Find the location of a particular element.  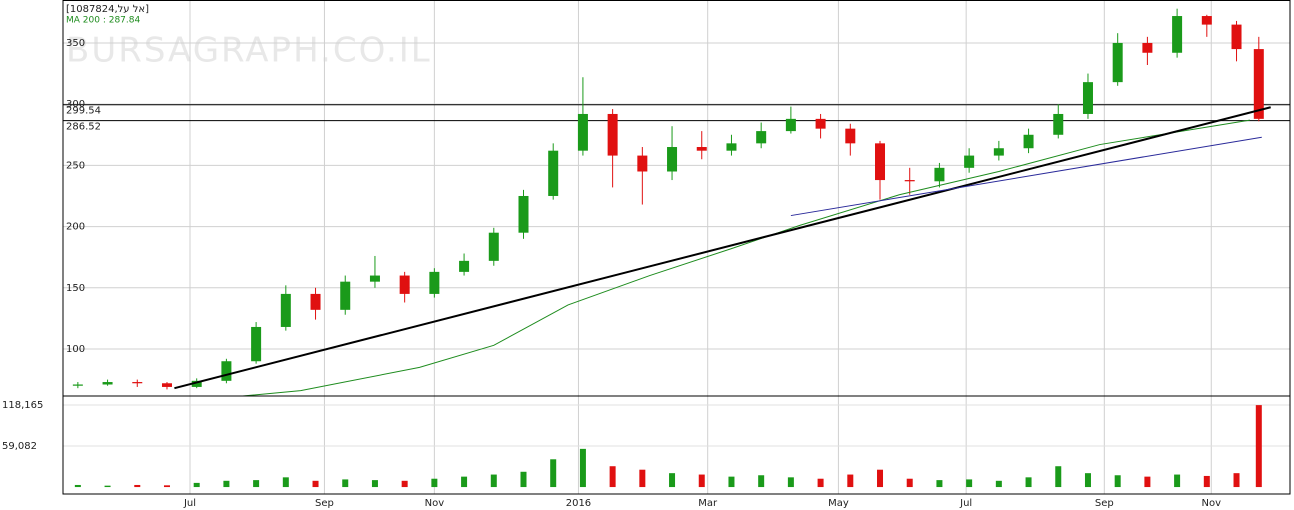

x-tick-label: 2016 is located at coordinates (578, 503).